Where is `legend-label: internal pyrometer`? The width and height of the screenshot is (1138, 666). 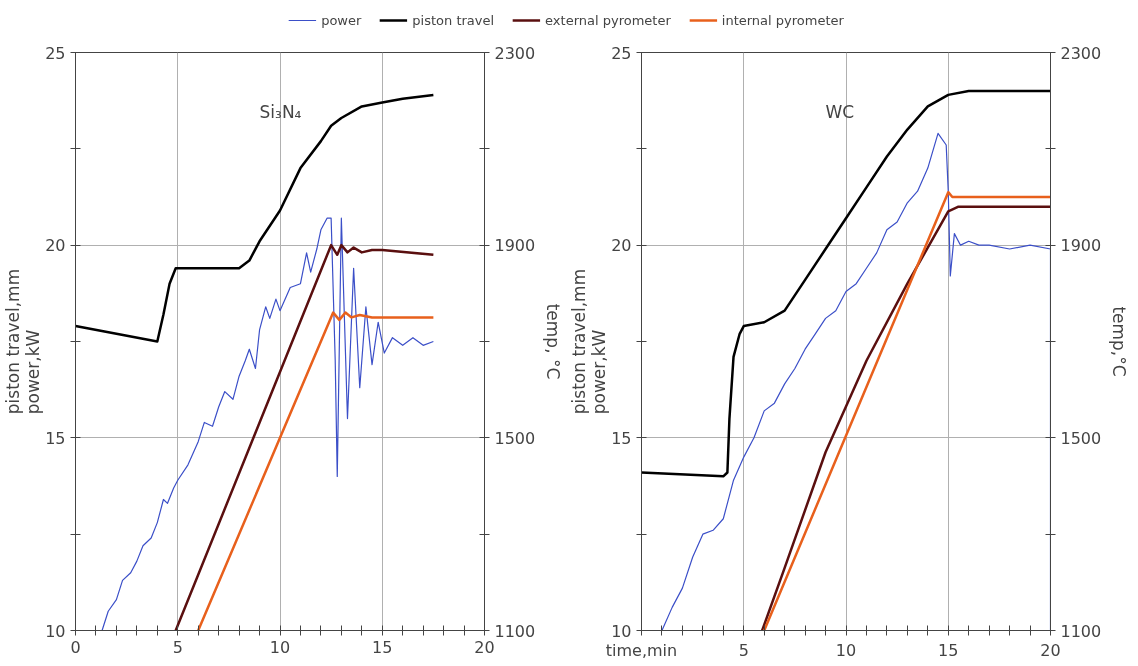
legend-label: internal pyrometer is located at coordinates (782, 20).